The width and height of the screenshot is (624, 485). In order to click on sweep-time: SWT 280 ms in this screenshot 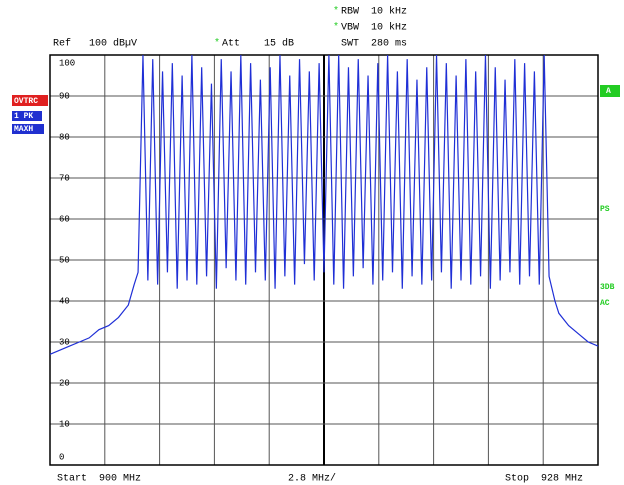, I will do `click(374, 44)`.